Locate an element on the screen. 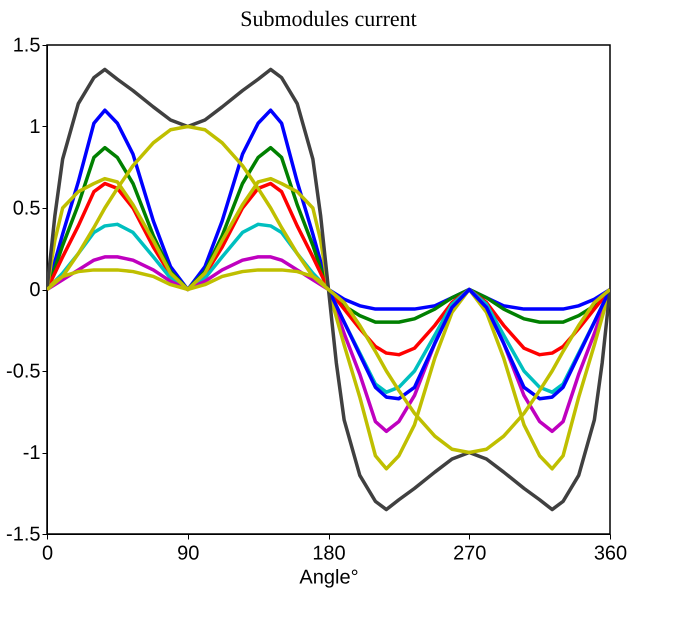  y-tick-label: -0.5 is located at coordinates (23, 371).